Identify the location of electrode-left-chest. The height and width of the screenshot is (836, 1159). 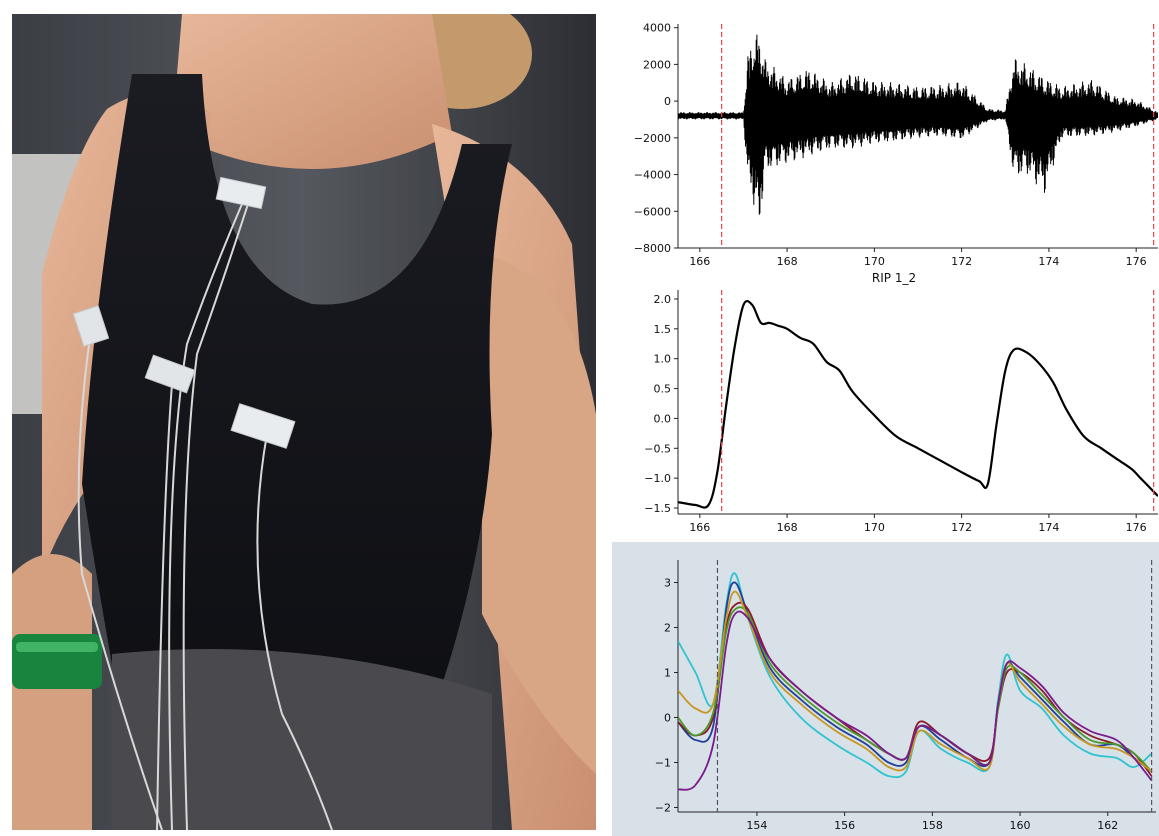
(91, 326).